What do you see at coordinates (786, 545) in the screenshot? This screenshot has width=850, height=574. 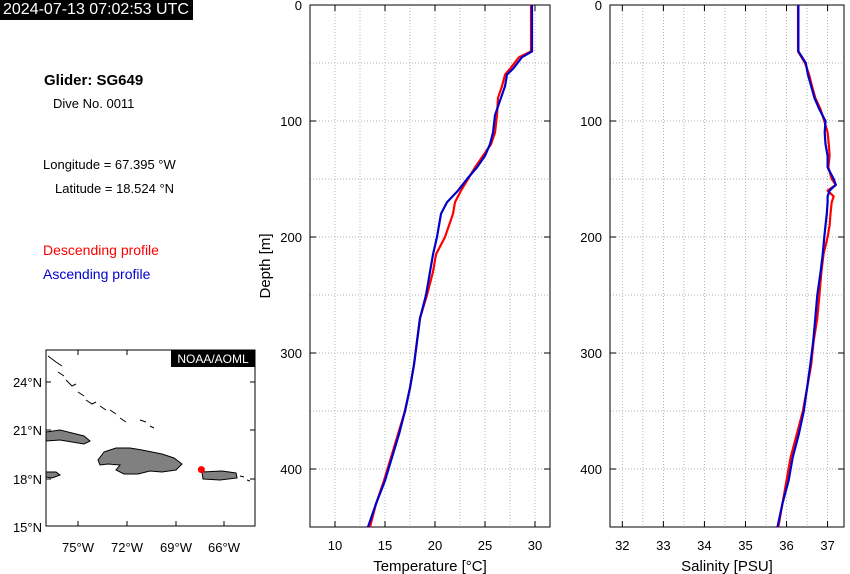 I see `salinity-xtick-label: 36` at bounding box center [786, 545].